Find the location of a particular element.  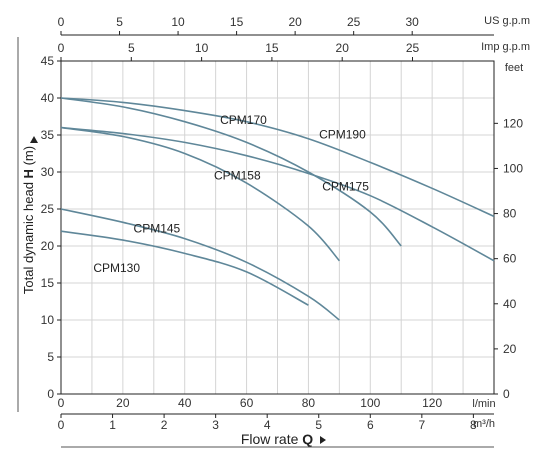

right-tick-label: 80 is located at coordinates (510, 214).